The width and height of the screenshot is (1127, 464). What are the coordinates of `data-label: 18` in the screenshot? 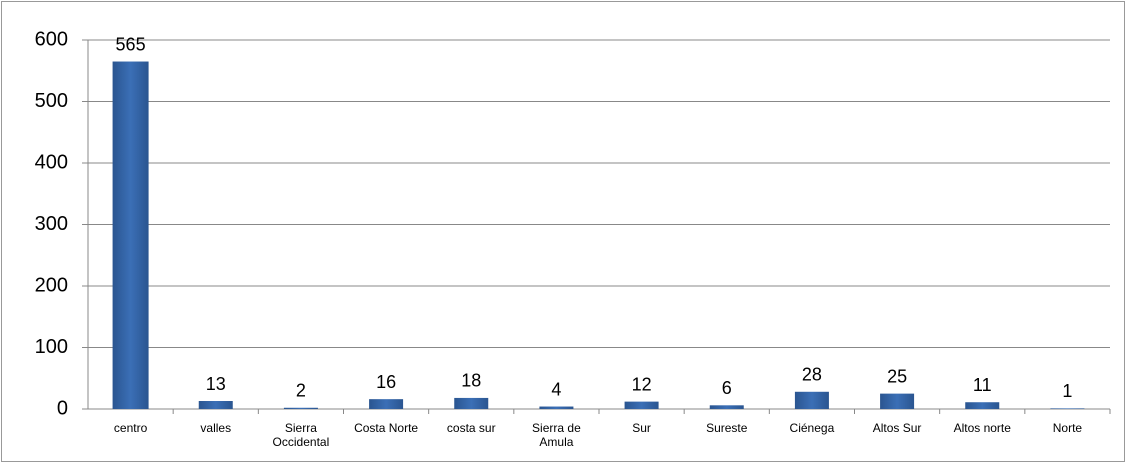 It's located at (471, 381).